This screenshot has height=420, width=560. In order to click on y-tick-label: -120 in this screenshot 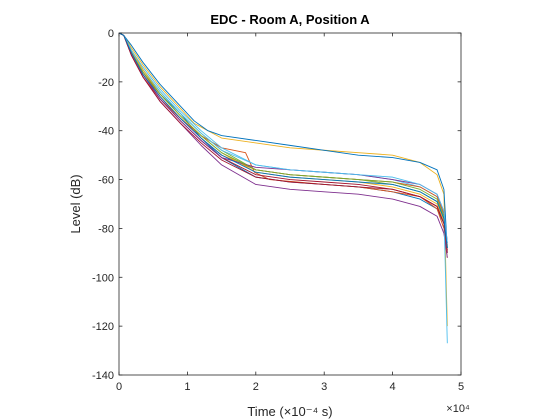, I will do `click(103, 327)`.